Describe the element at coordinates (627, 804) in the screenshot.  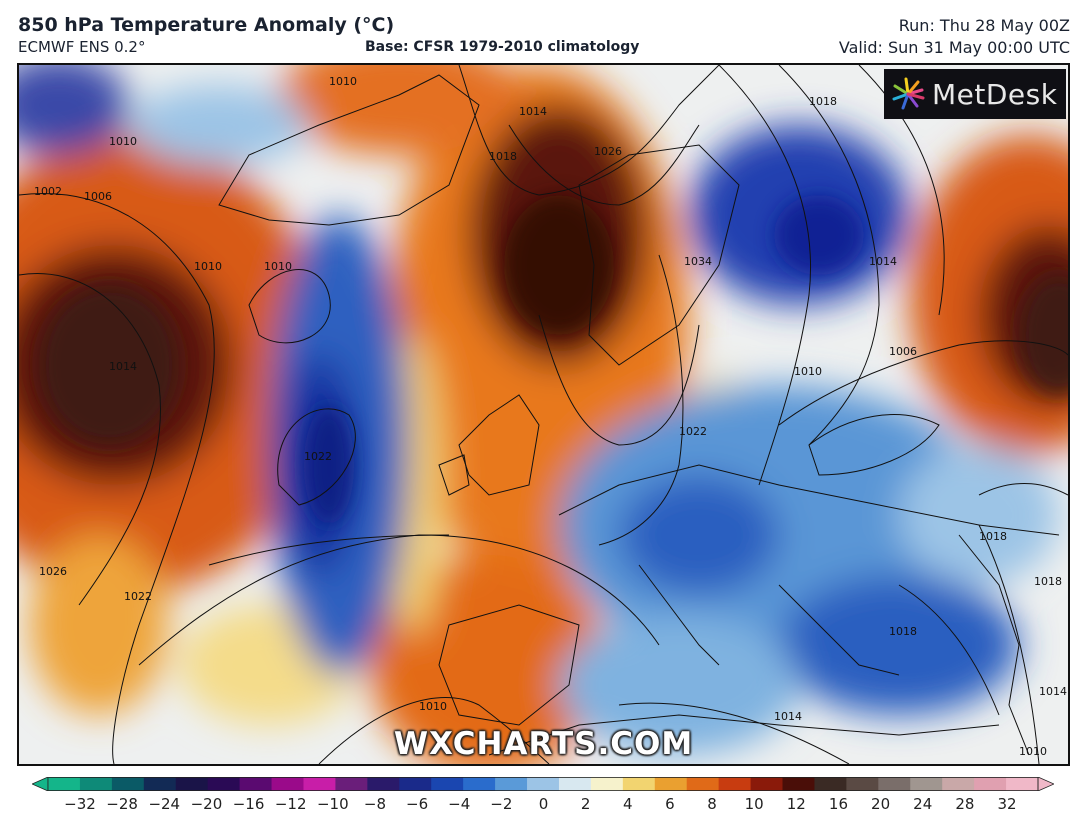
I see `colorbar-tick-label: 4` at that location.